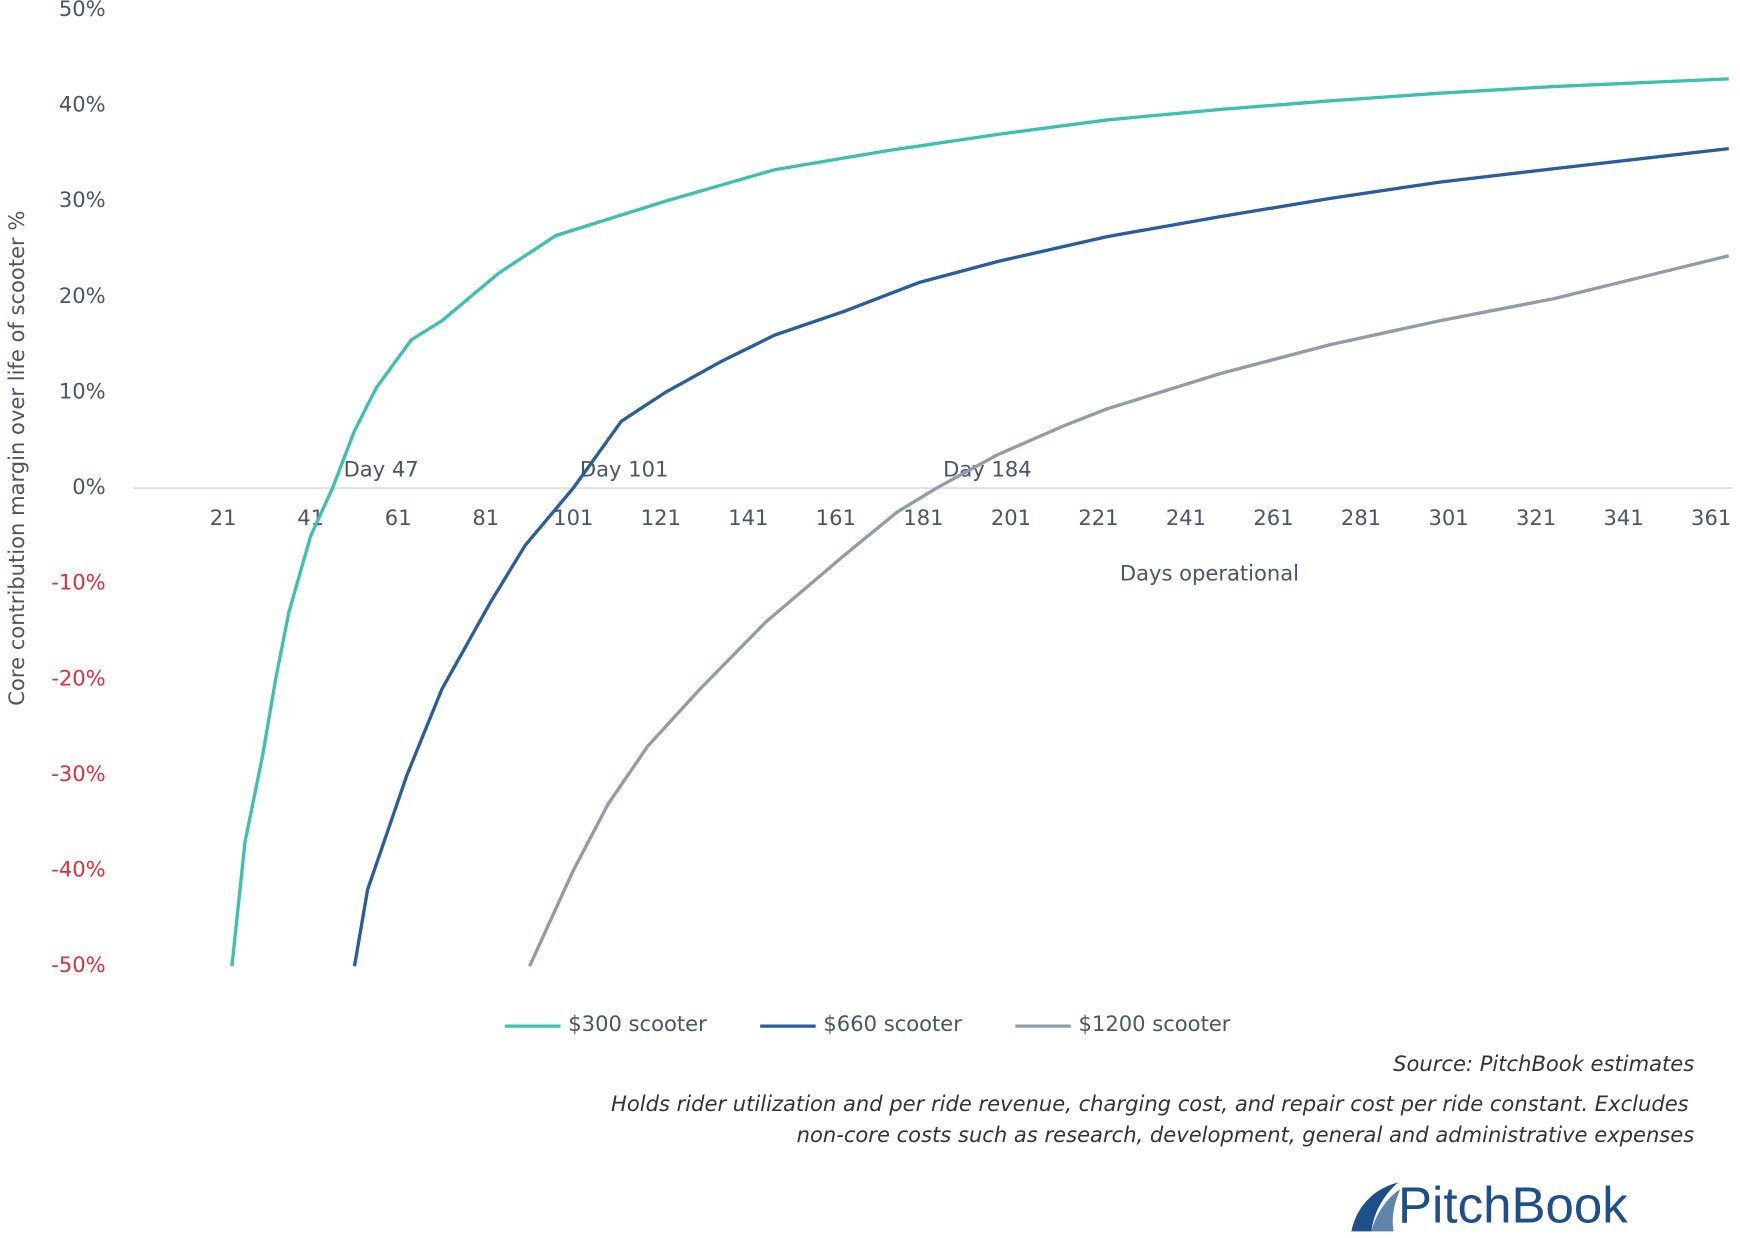 Image resolution: width=1740 pixels, height=1238 pixels. Describe the element at coordinates (1273, 517) in the screenshot. I see `x-tick-label: 261` at that location.